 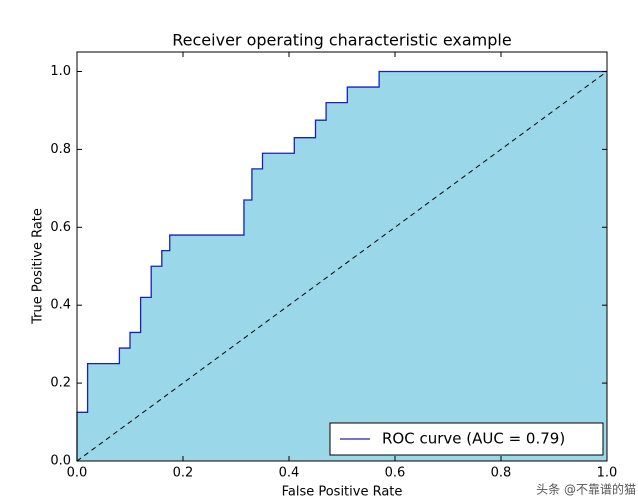 What do you see at coordinates (395, 473) in the screenshot?
I see `x-tick-label: 0.6` at bounding box center [395, 473].